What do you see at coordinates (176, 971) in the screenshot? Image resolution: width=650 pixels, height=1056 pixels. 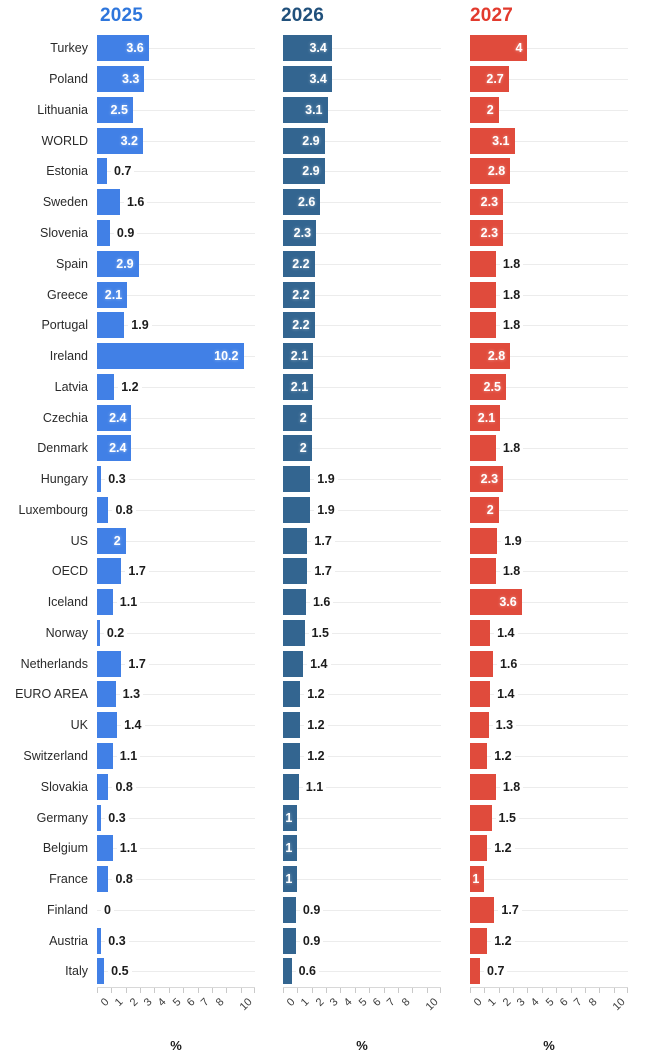 I see `plot-cell-2025: 0.5` at bounding box center [176, 971].